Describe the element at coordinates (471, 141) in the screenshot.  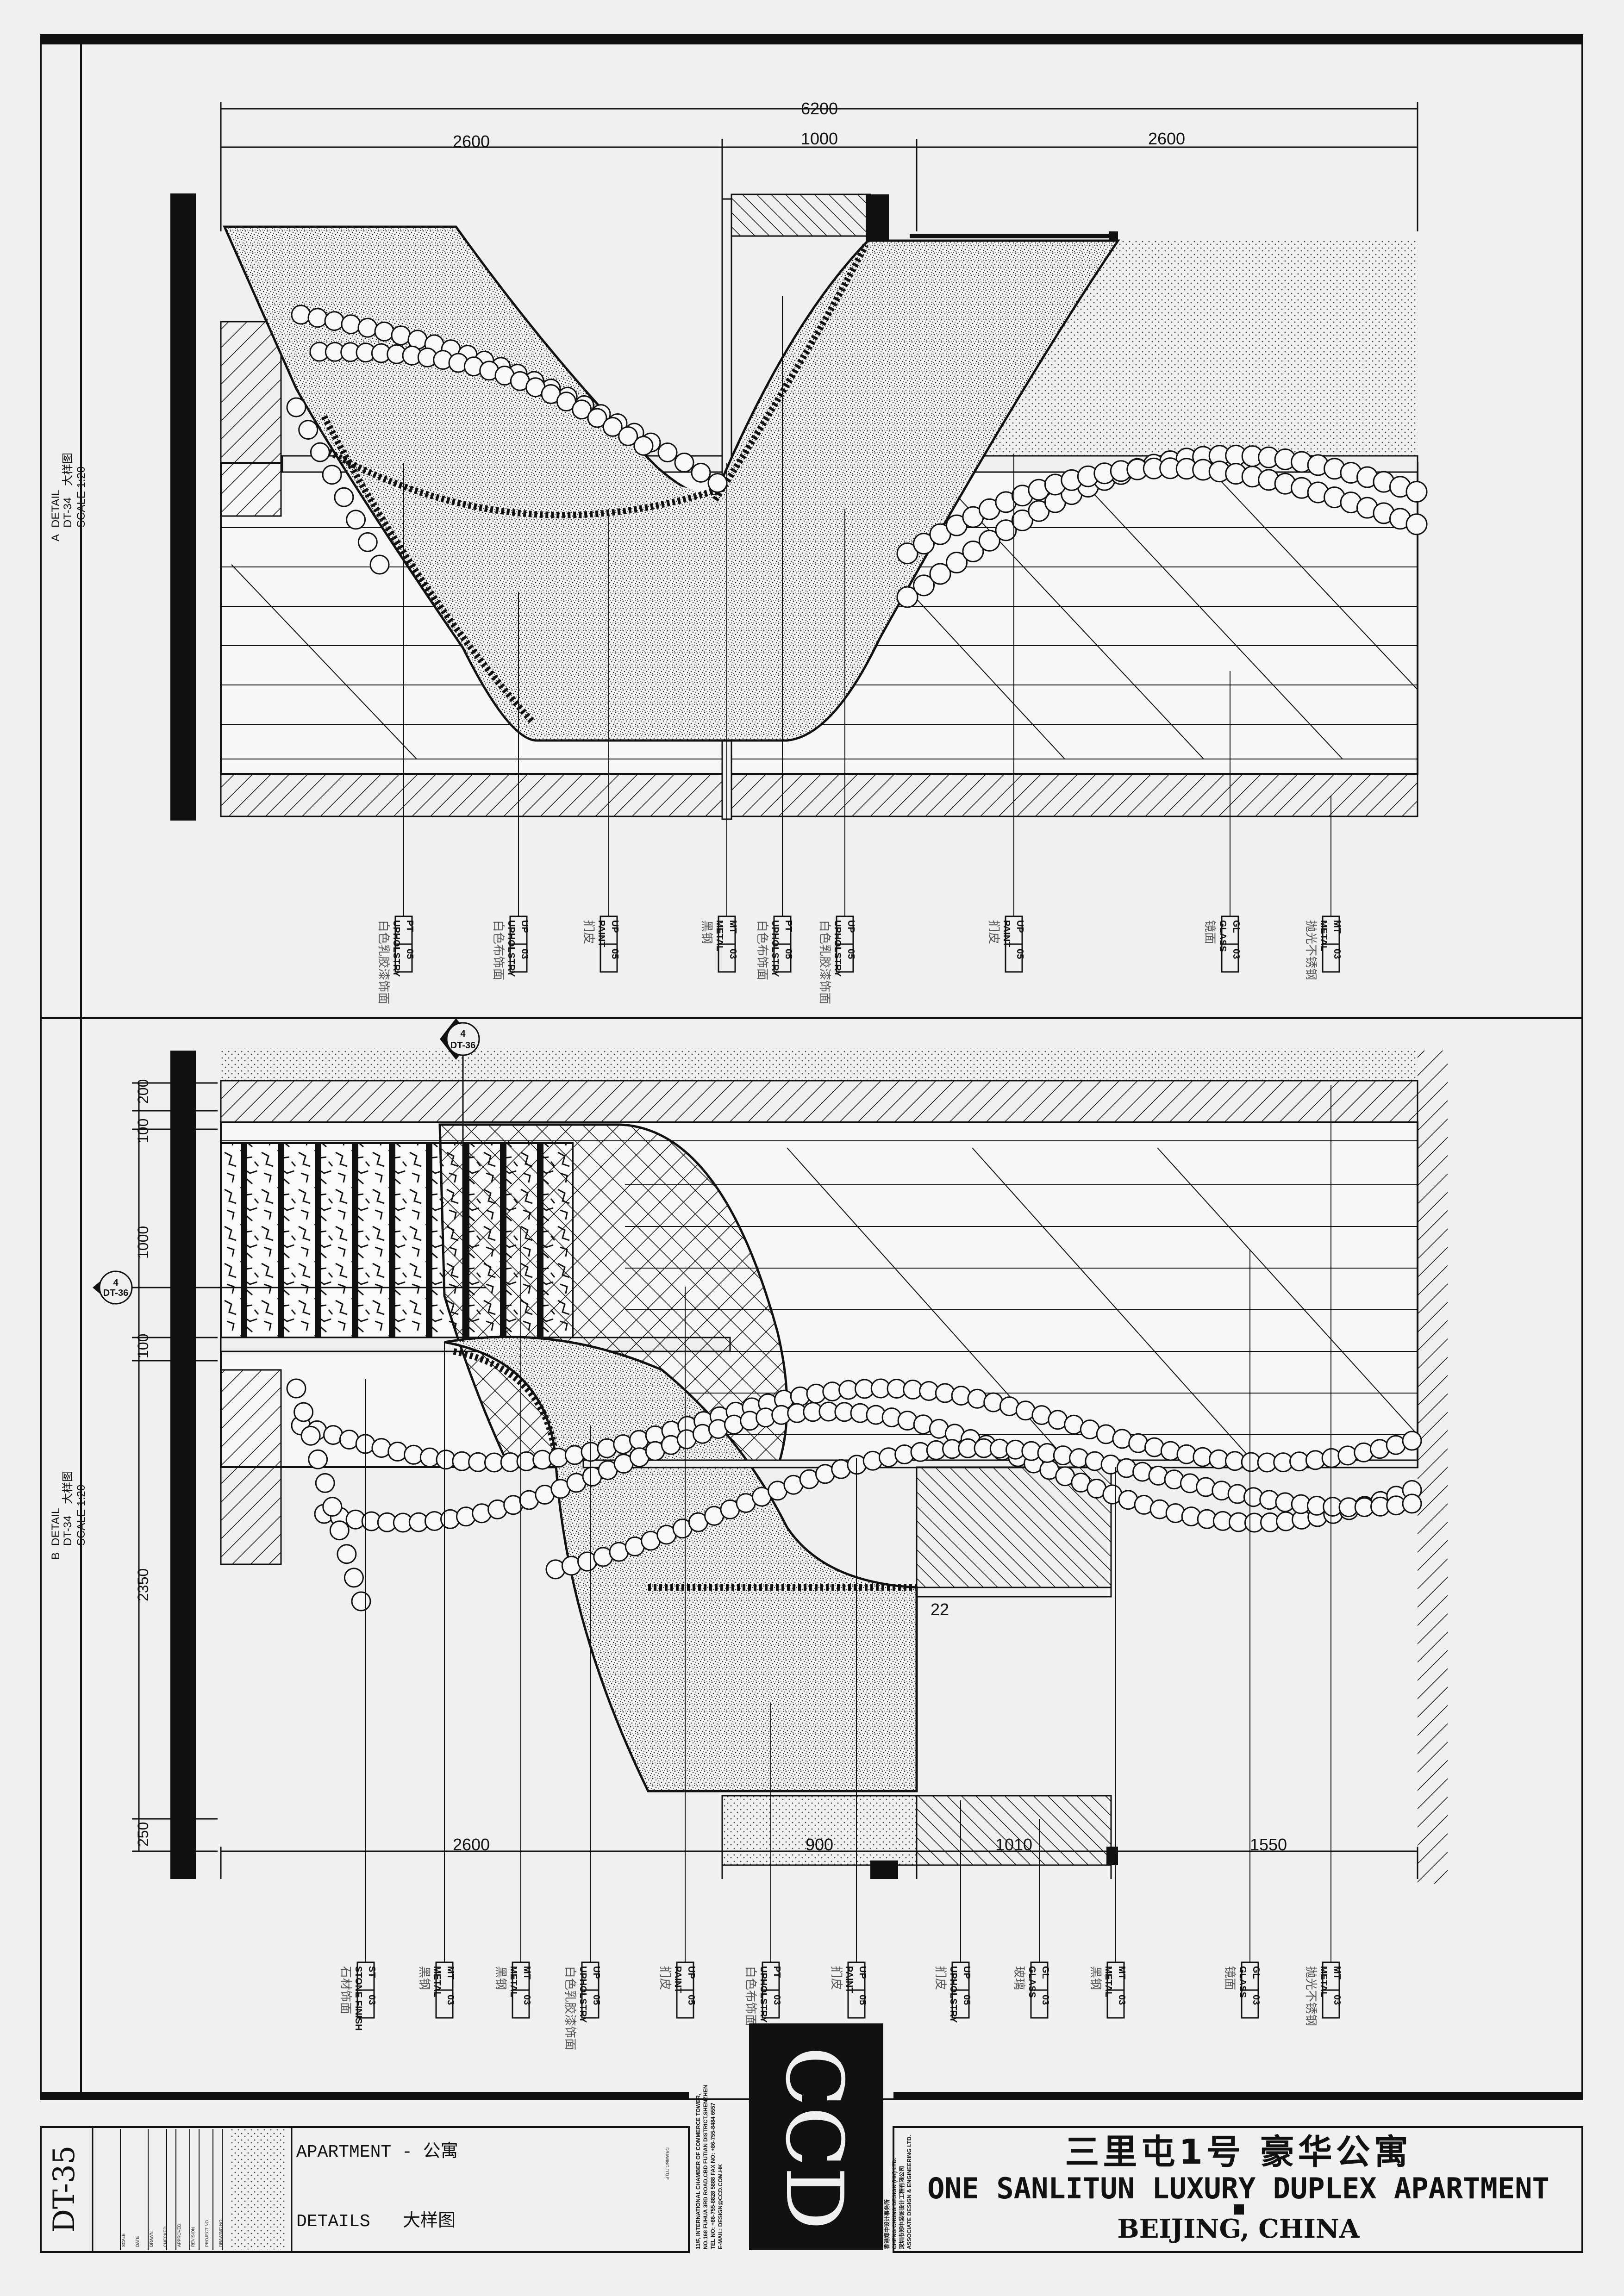
I see `dim-left: 2600` at that location.